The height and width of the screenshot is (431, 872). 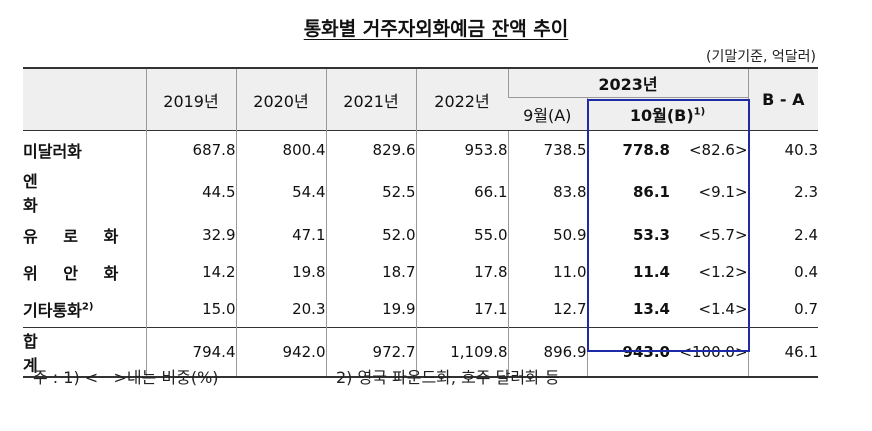 What do you see at coordinates (190, 192) in the screenshot?
I see `cell-2019: 44.5` at bounding box center [190, 192].